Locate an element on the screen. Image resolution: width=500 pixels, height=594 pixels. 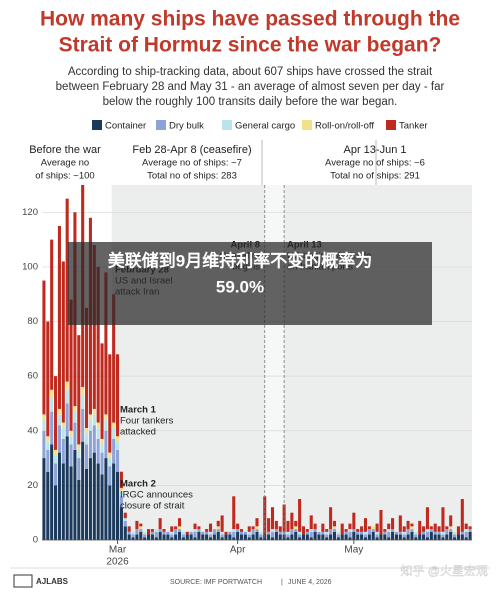
overlay-text: 59.0% is located at coordinates (240, 286).